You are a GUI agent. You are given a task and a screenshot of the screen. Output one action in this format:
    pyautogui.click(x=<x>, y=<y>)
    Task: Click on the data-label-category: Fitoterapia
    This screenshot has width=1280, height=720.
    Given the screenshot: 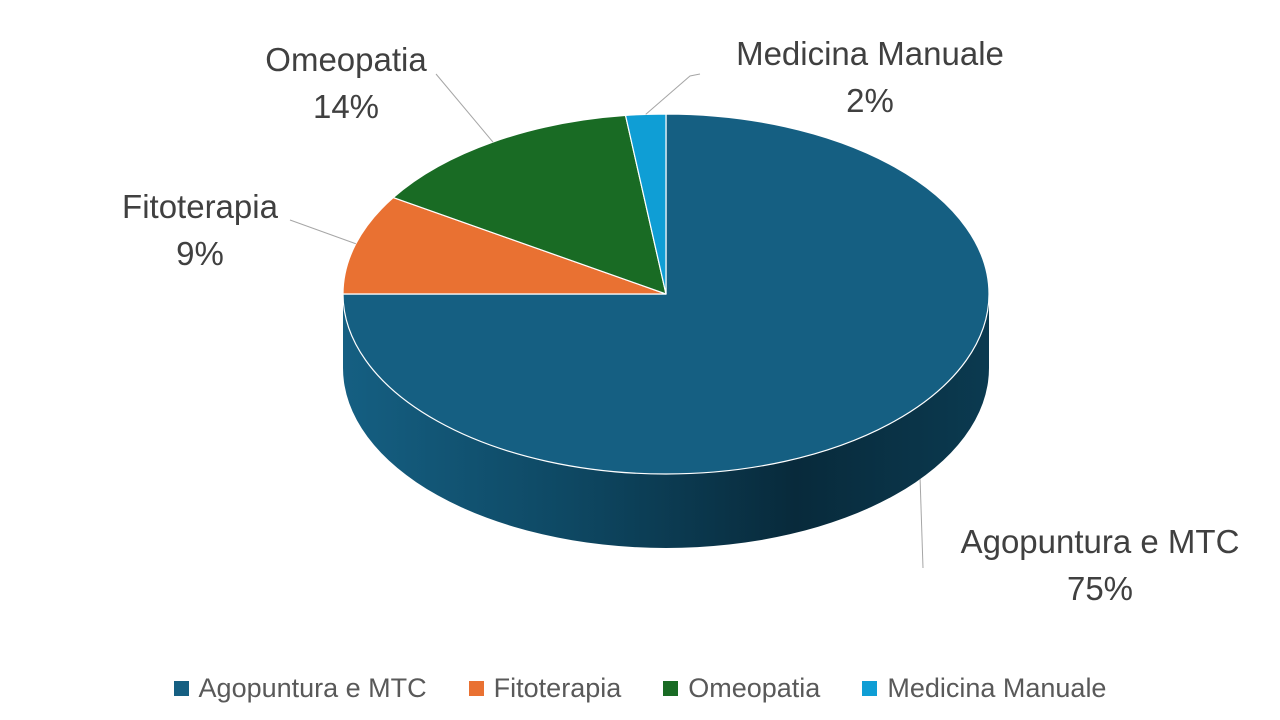 What is the action you would take?
    pyautogui.click(x=200, y=206)
    